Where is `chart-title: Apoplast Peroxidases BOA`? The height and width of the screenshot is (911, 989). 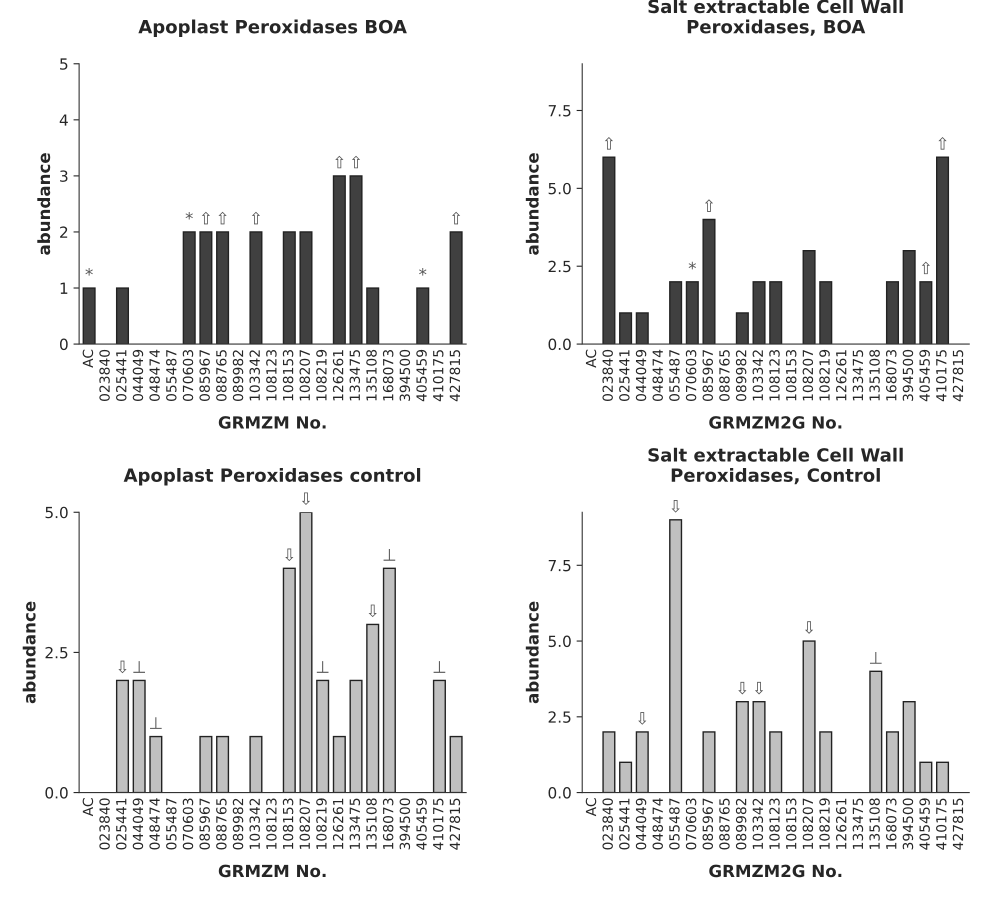 chart-title: Apoplast Peroxidases BOA is located at coordinates (272, 28).